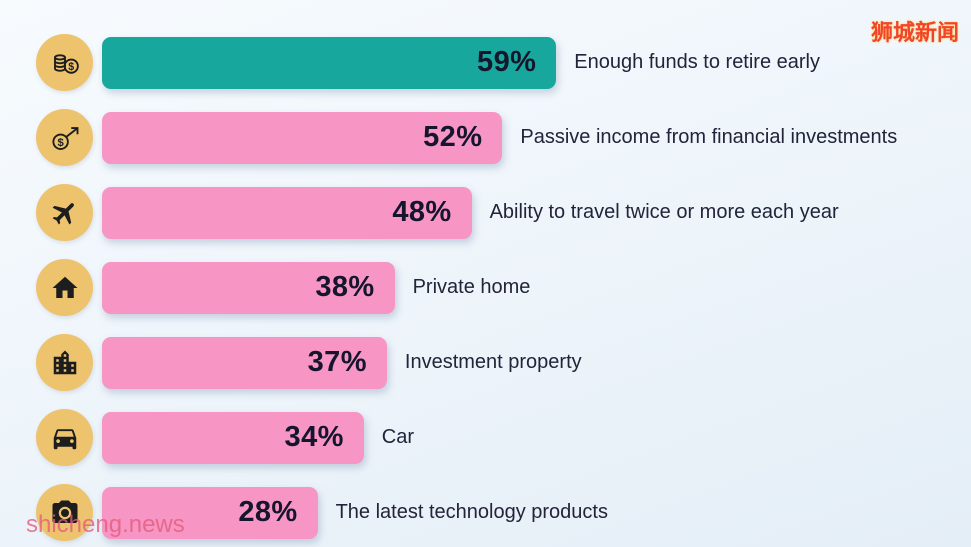 The width and height of the screenshot is (971, 547). I want to click on bar-value-label: 37%, so click(337, 362).